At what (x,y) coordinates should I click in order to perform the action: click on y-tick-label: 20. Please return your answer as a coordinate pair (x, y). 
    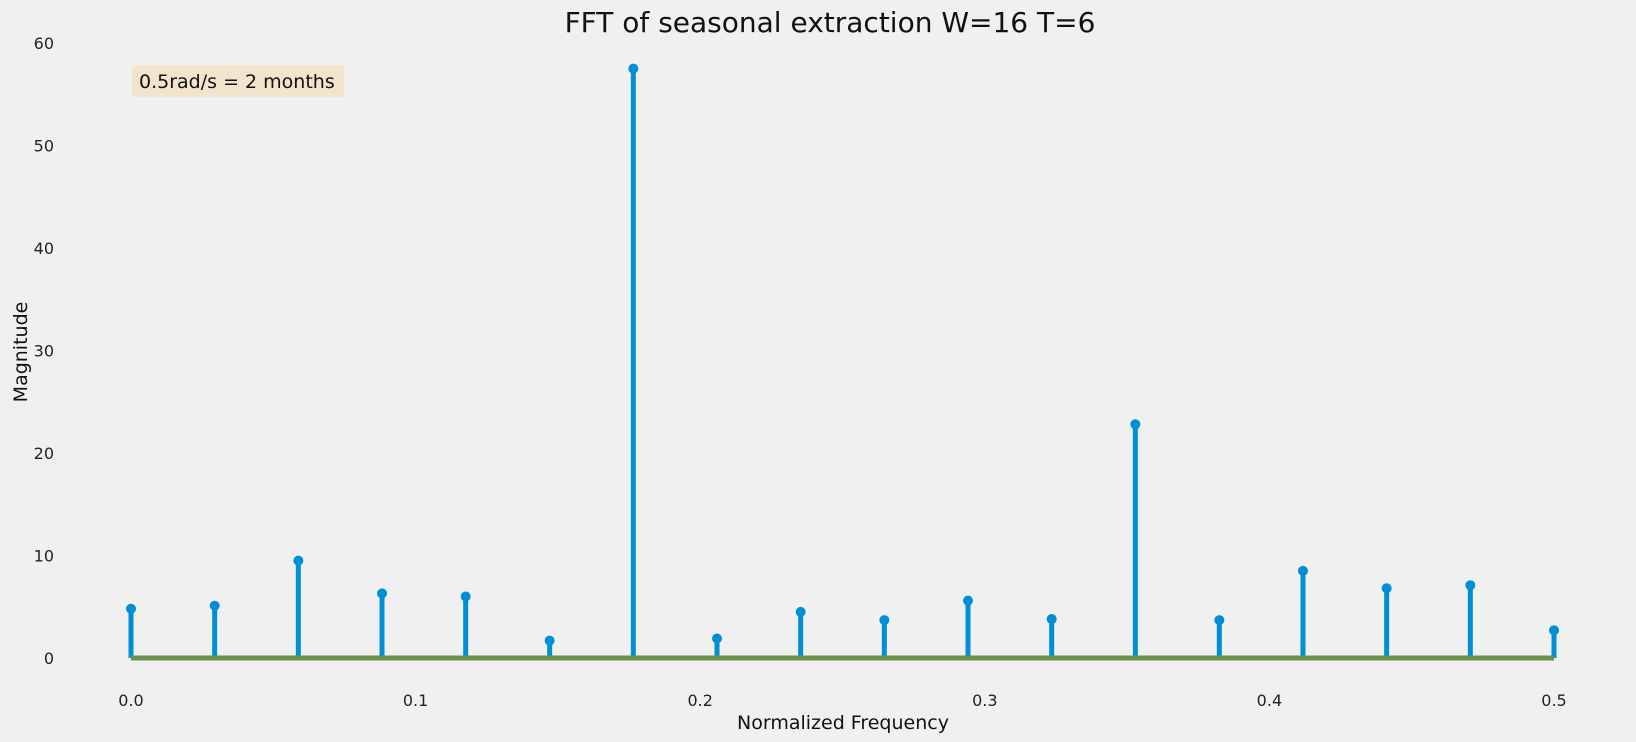
    Looking at the image, I should click on (44, 453).